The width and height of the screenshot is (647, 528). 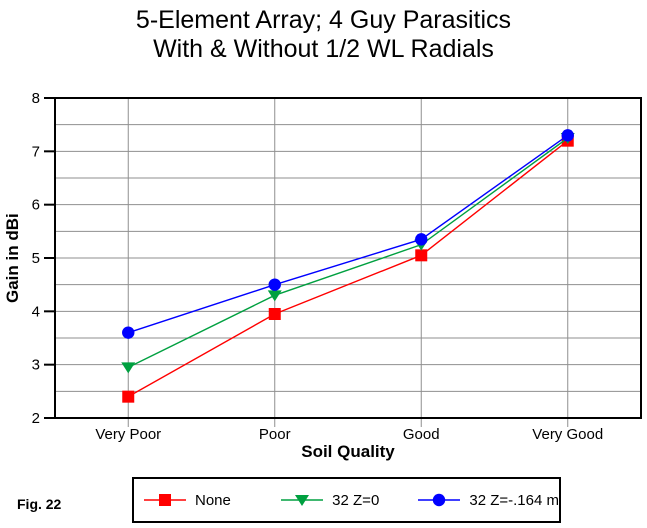 I want to click on legend-item-1: 32 Z=0, so click(x=349, y=500).